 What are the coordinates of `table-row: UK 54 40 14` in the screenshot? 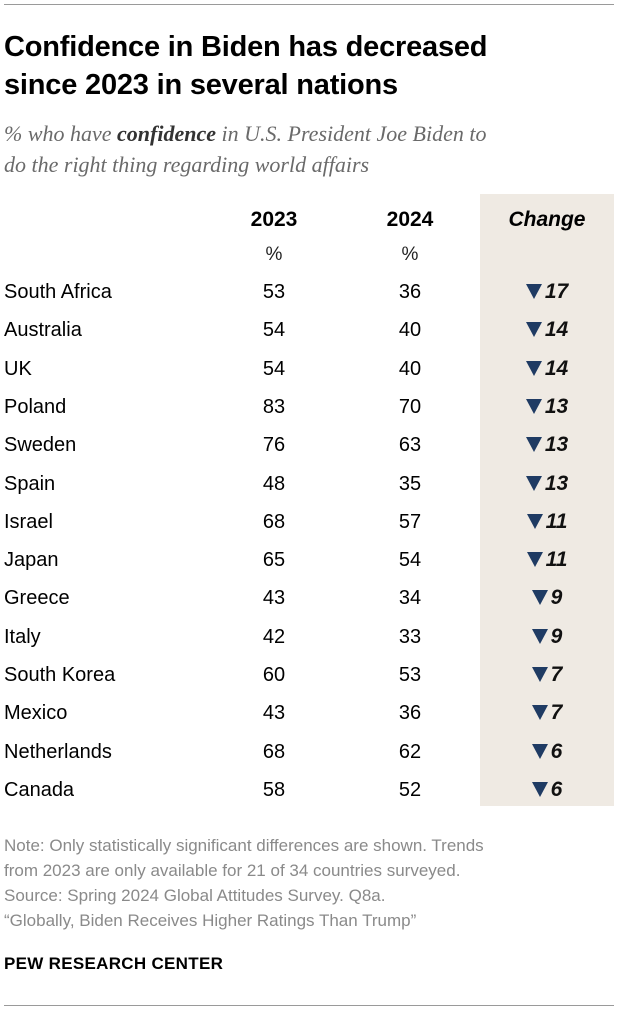 It's located at (310, 369).